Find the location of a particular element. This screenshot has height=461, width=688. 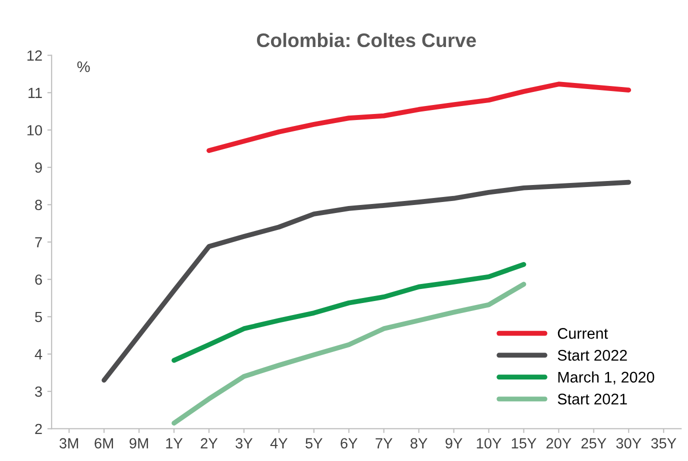

legend-label: Start 2022 is located at coordinates (592, 355).